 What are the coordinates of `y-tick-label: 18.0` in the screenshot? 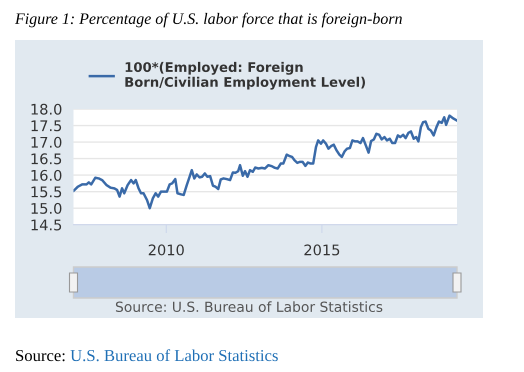 It's located at (47, 109).